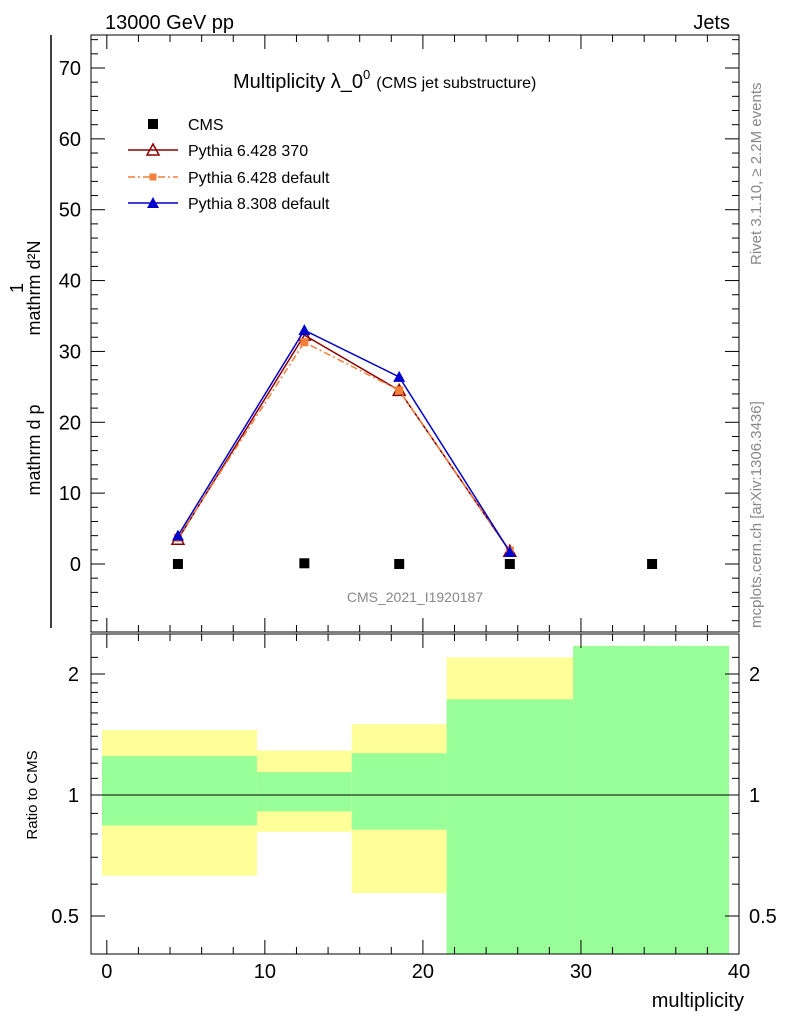 Image resolution: width=786 pixels, height=1024 pixels. I want to click on main-y-axis-label: mathrm d²N mathrm d p 1, so click(29, 331).